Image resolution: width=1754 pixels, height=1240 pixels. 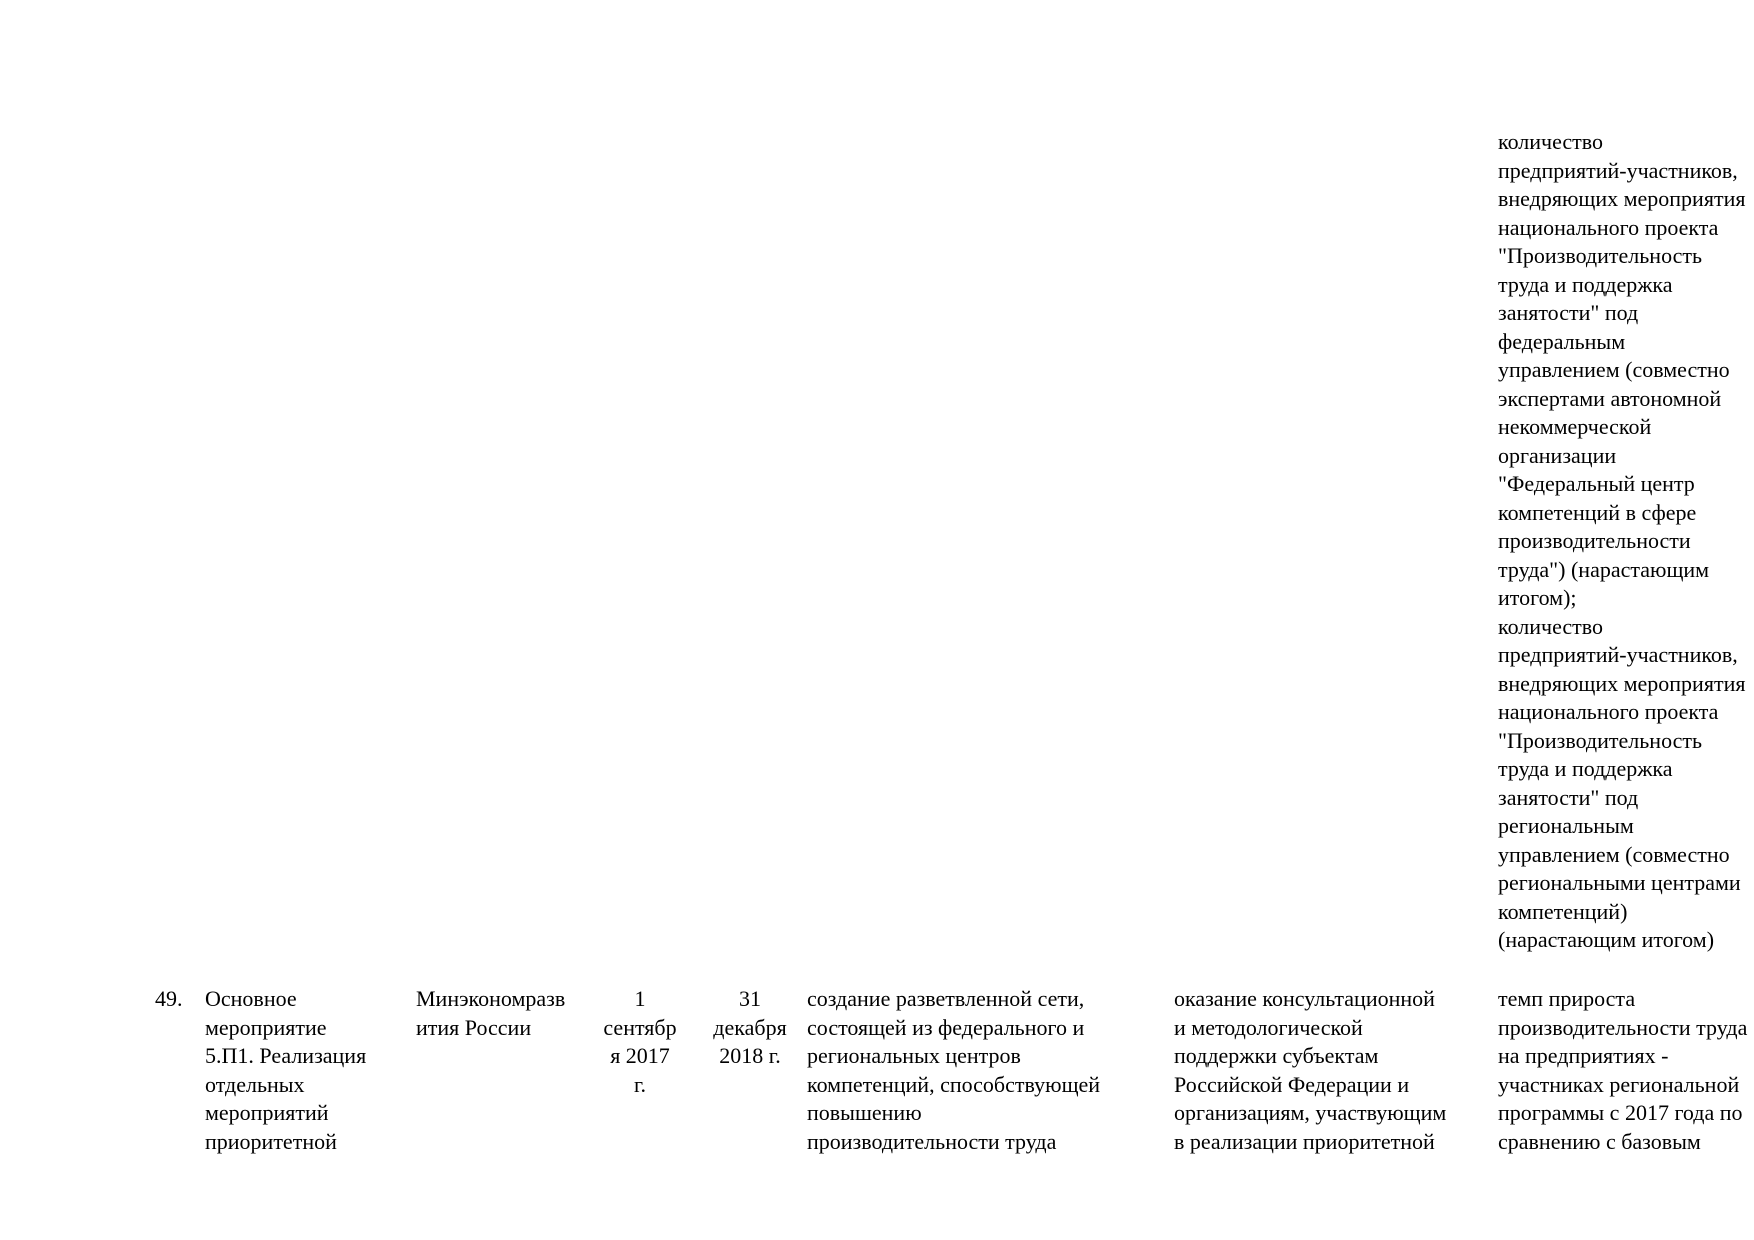 I want to click on text-line: некоммерческой, so click(x=1575, y=426).